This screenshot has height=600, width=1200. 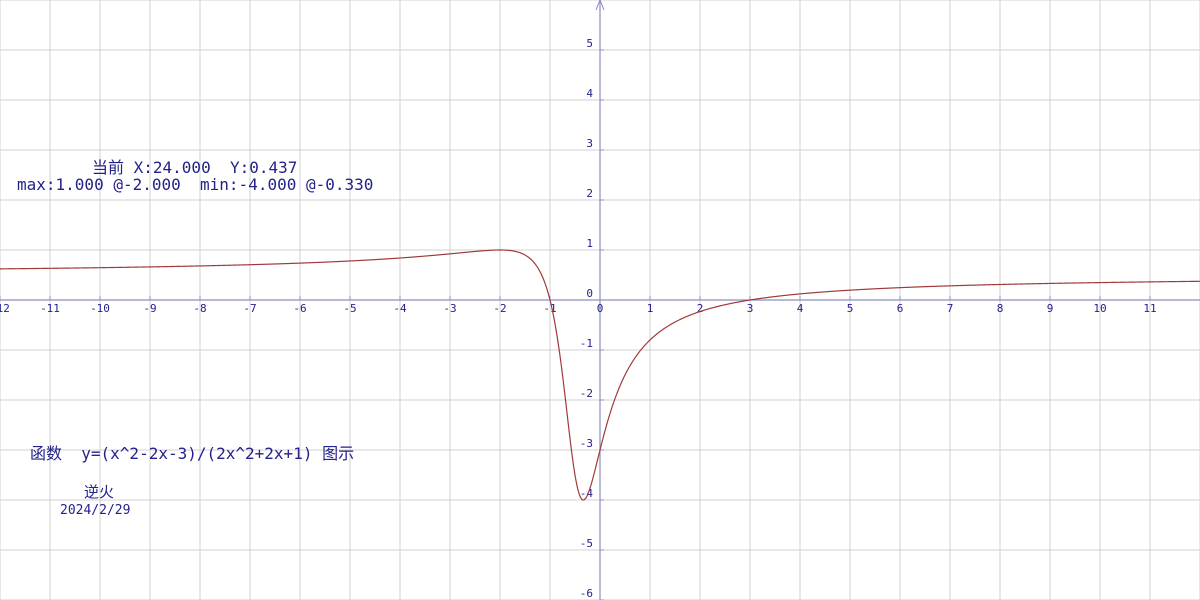 What do you see at coordinates (199, 308) in the screenshot?
I see `x-tick-label: -8` at bounding box center [199, 308].